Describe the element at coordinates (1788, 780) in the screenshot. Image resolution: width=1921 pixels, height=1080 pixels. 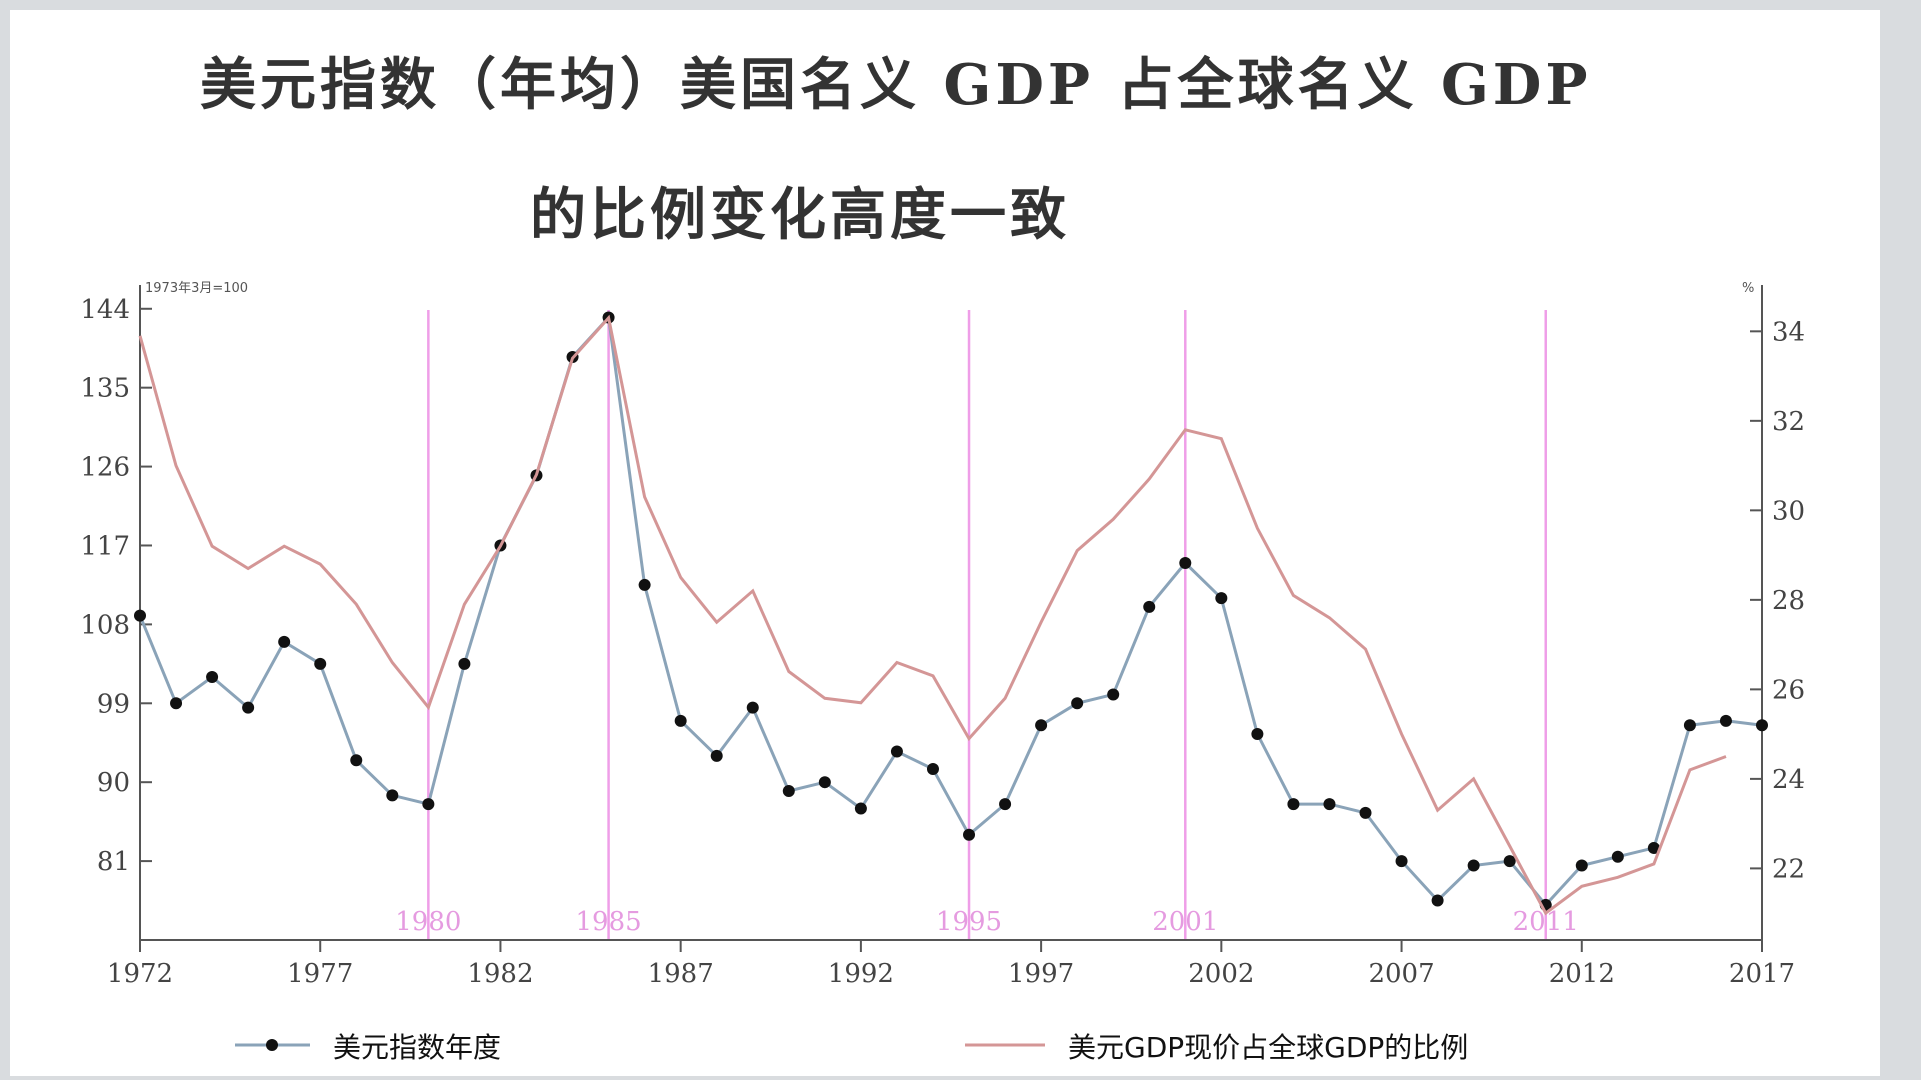
I see `right-tick-label: 24` at that location.